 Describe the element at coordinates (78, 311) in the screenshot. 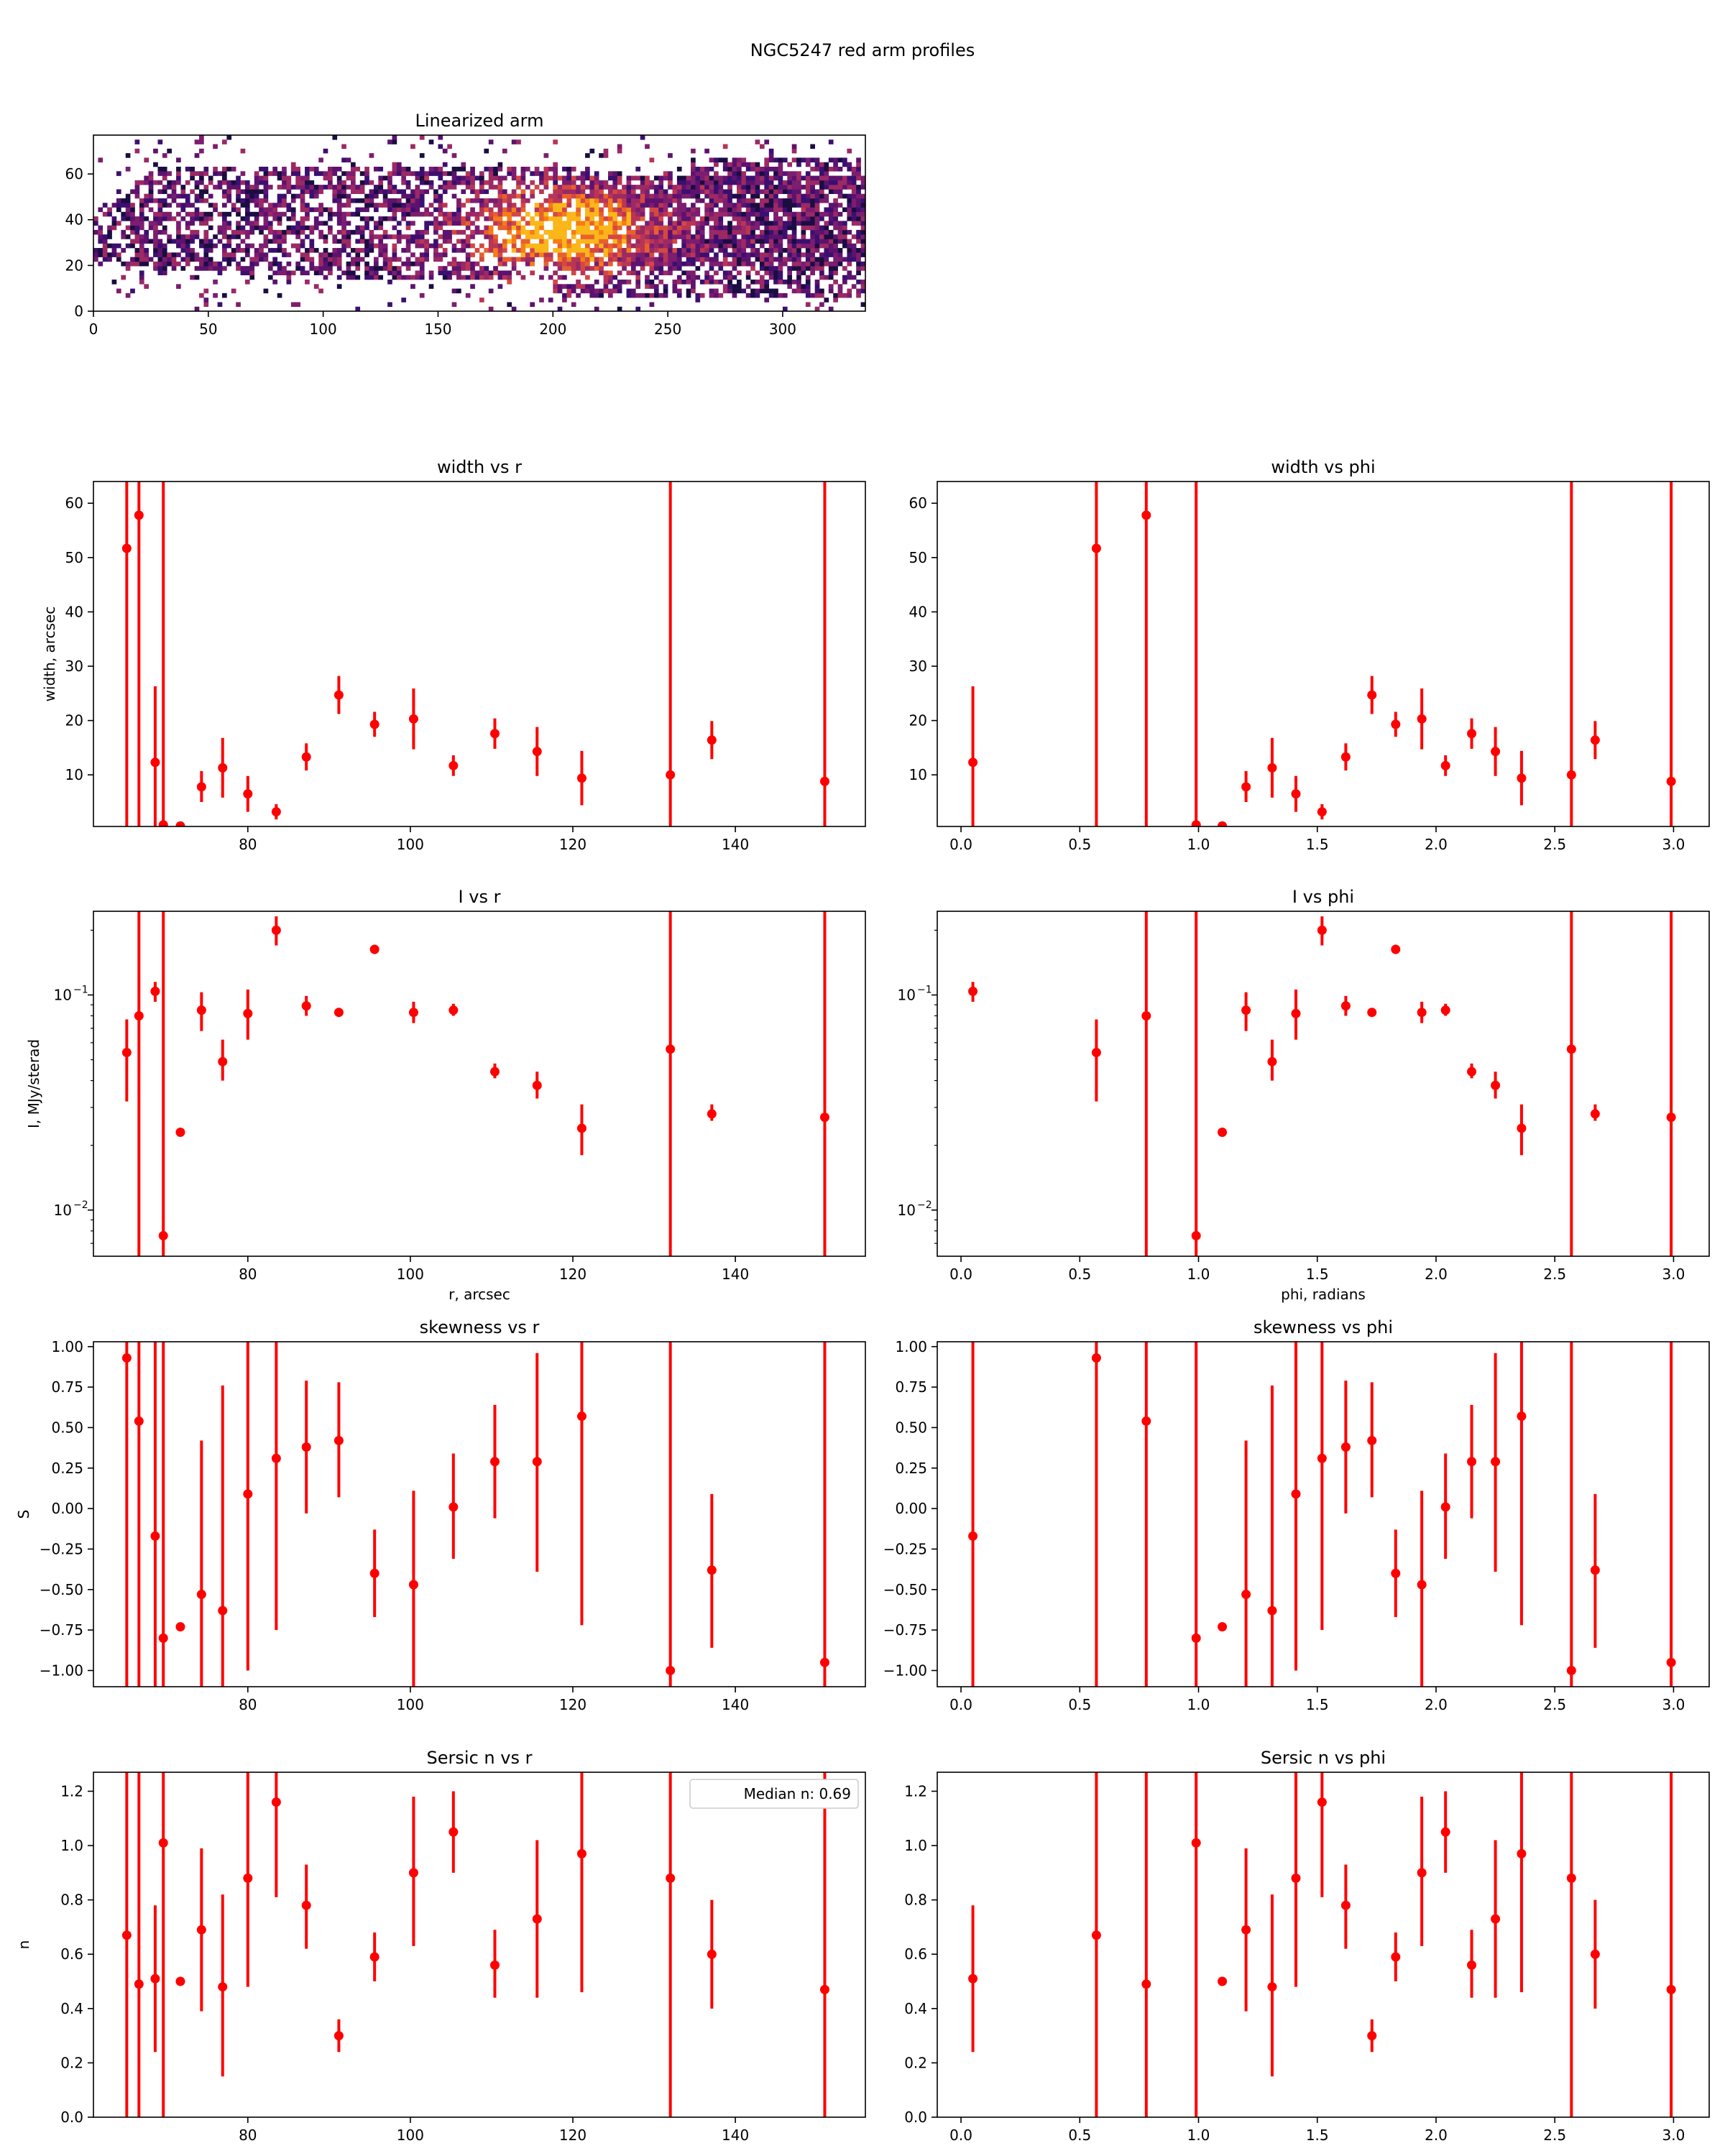

I see `image-y-tick-label: 0` at that location.